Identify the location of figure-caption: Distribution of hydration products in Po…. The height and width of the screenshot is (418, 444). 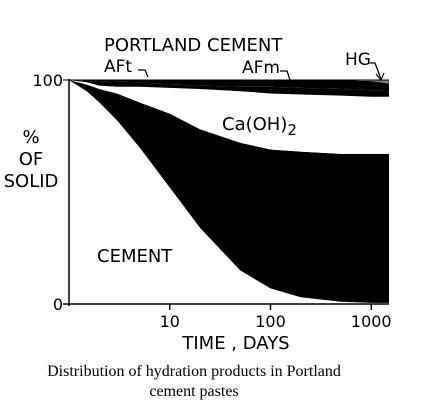
(194, 382).